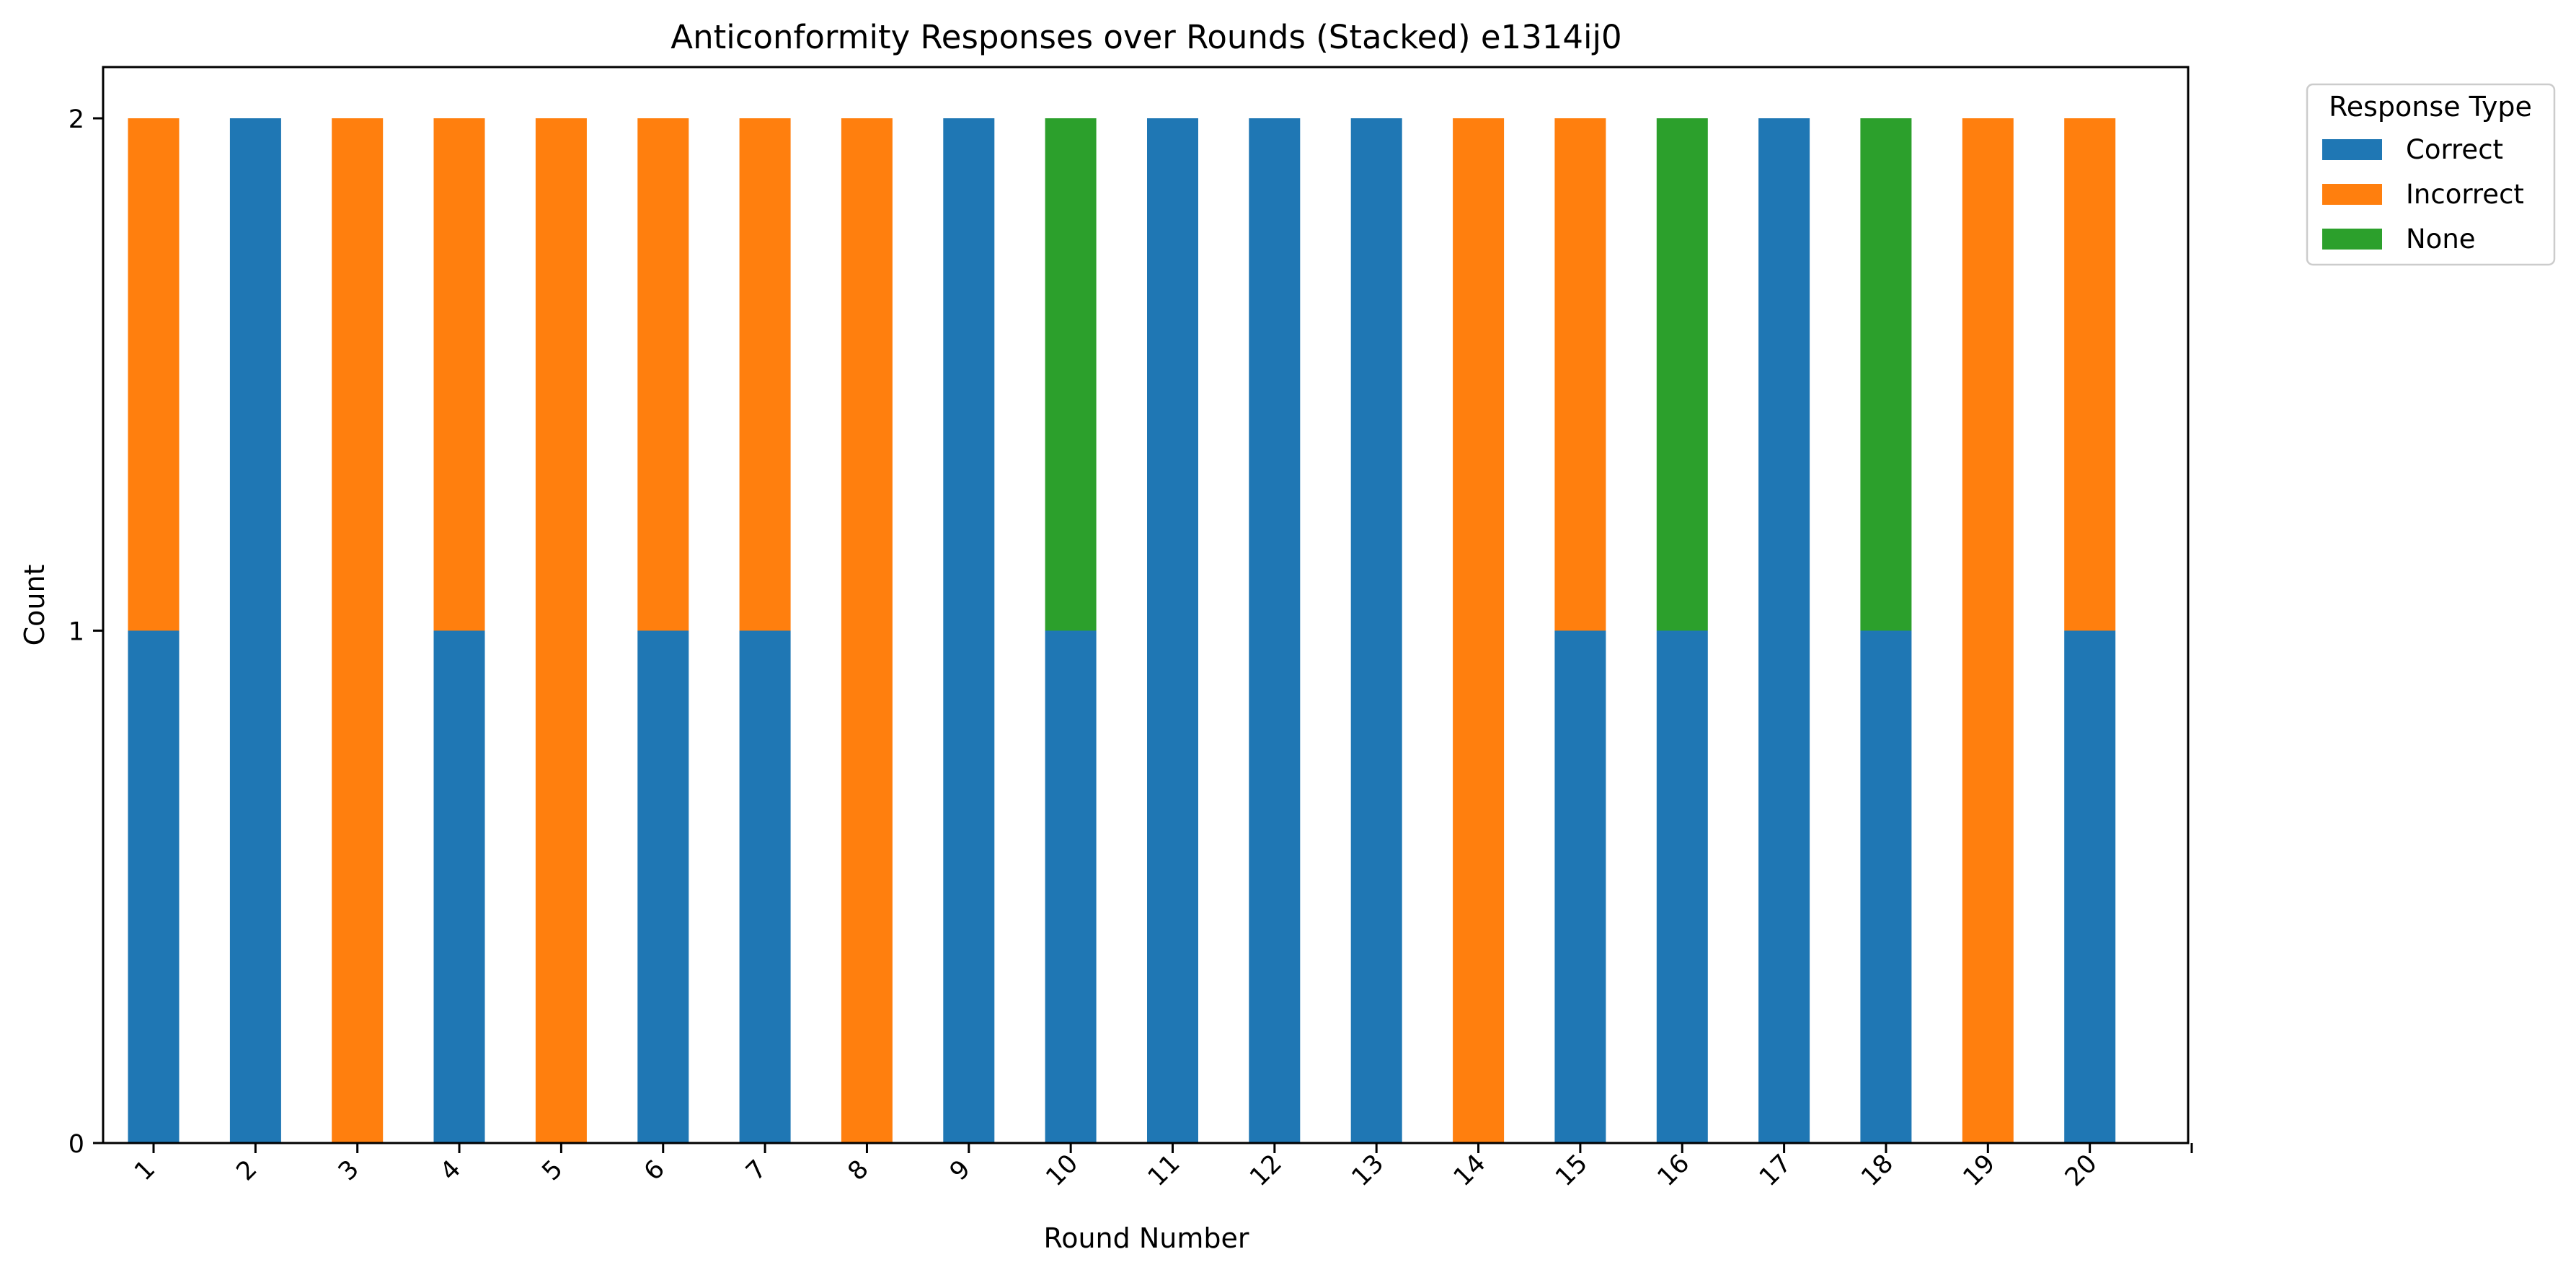 The width and height of the screenshot is (2576, 1275). Describe the element at coordinates (2430, 107) in the screenshot. I see `legend-title: Response Type` at that location.